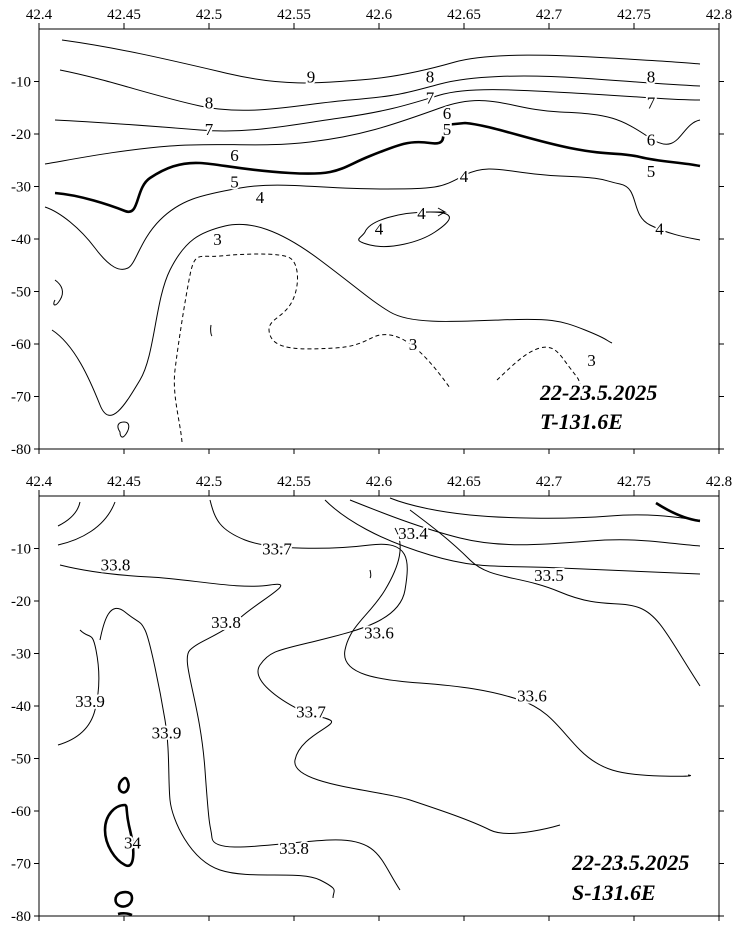 The image size is (738, 929). I want to click on salinity-title-line-1: 22-23.5.2025, so click(630, 862).